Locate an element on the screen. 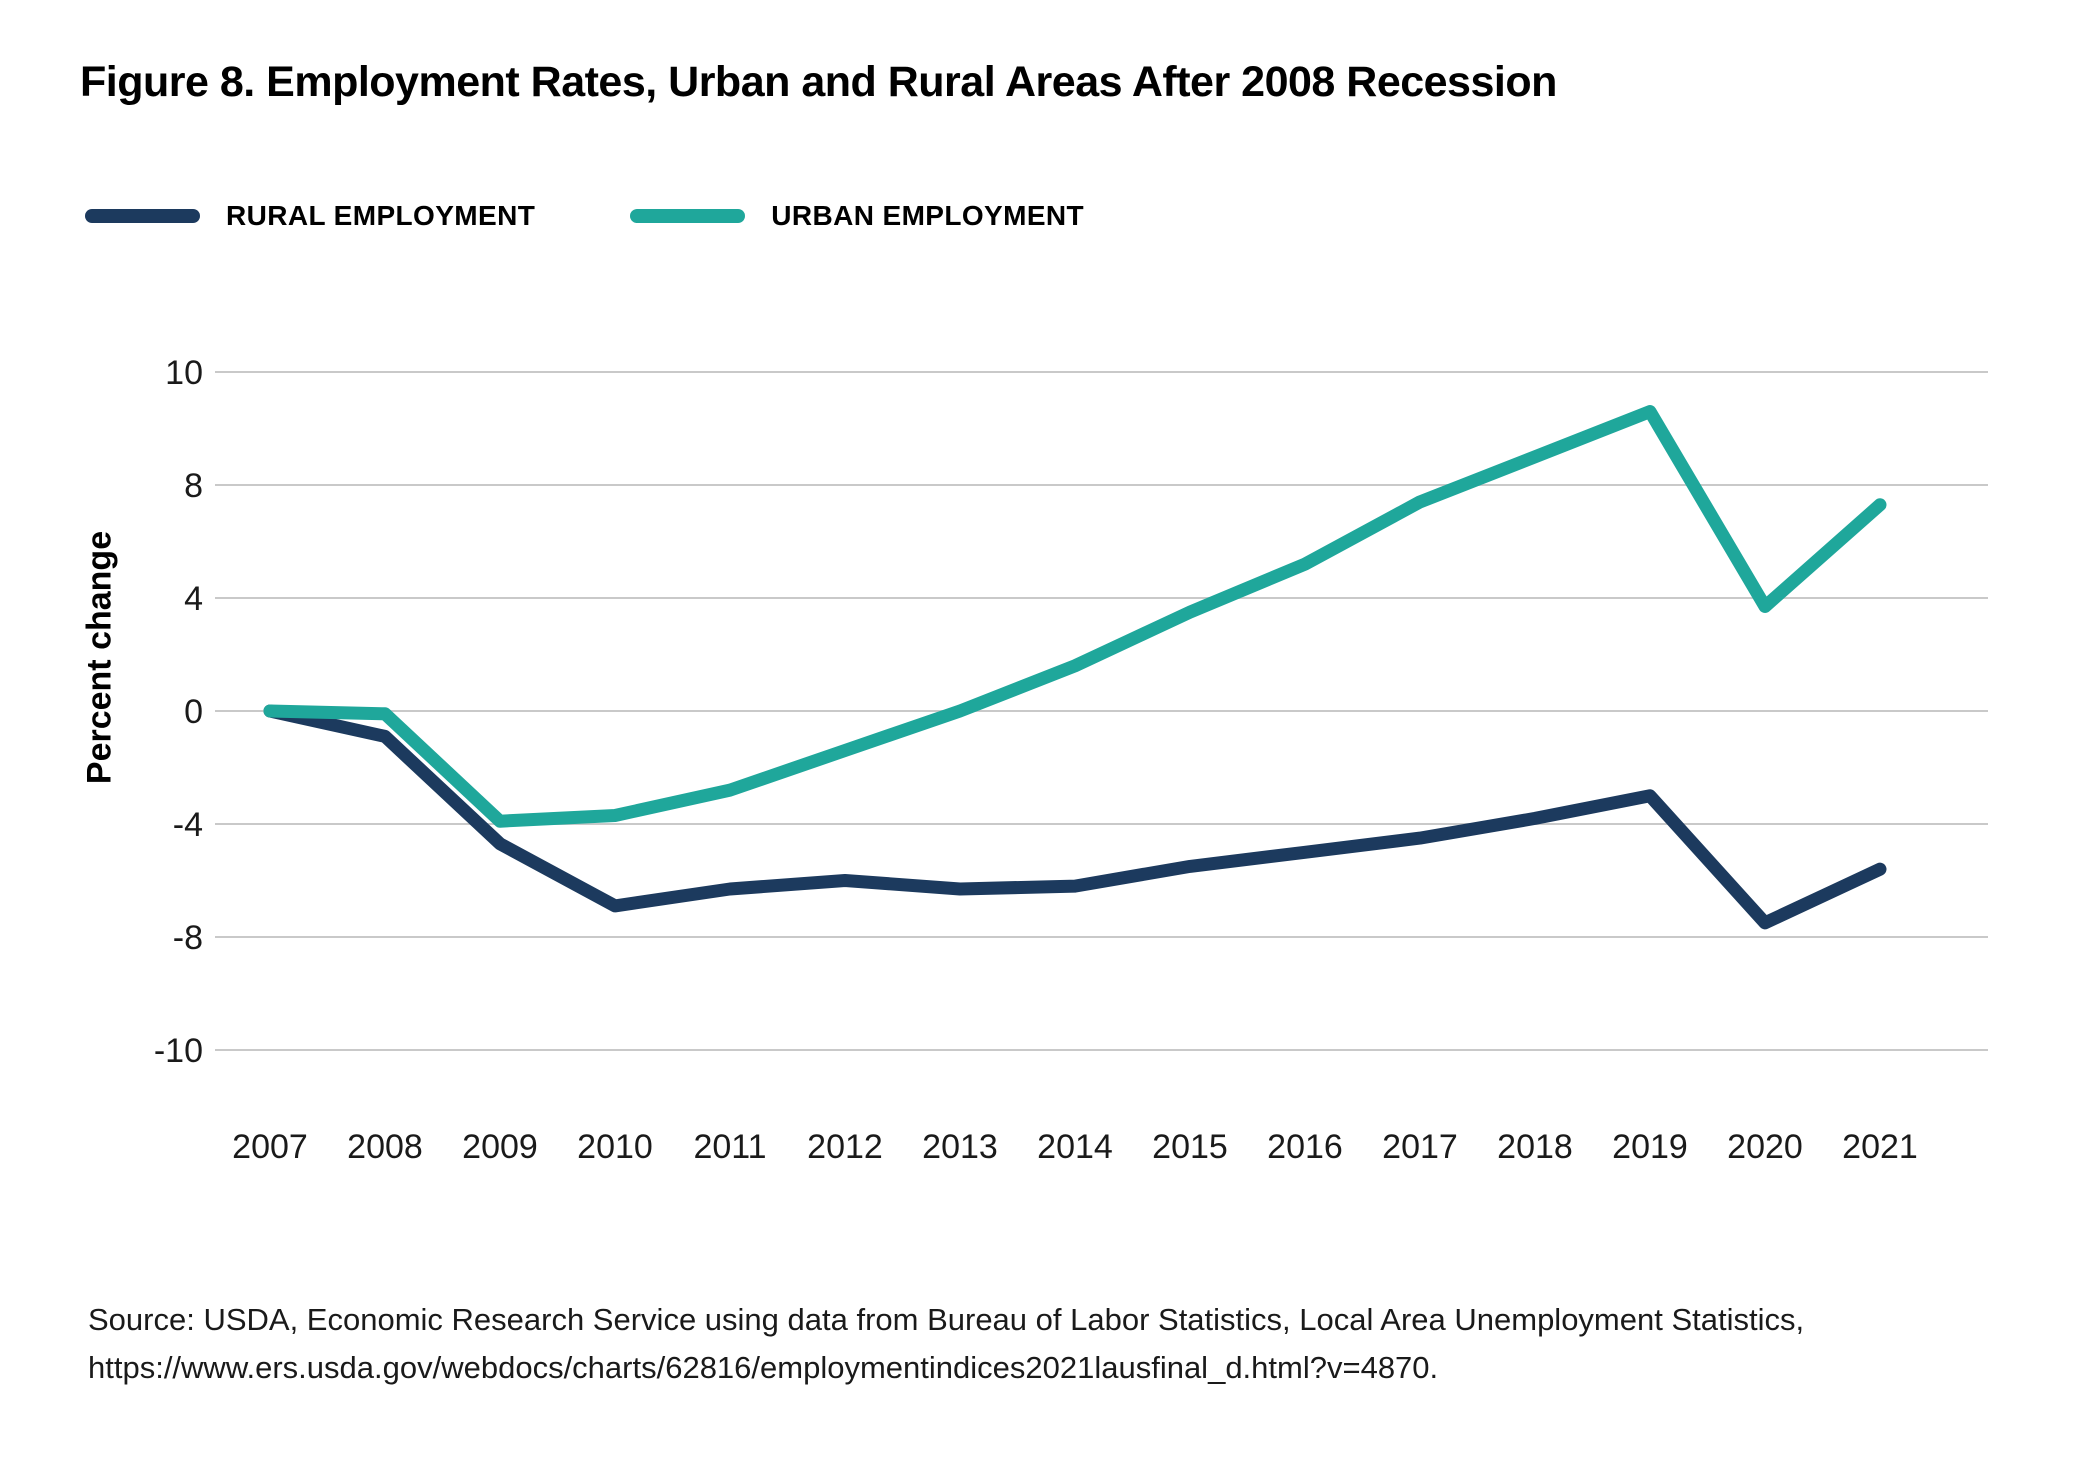 This screenshot has height=1471, width=2084. x-tick-label: 2008 is located at coordinates (385, 1147).